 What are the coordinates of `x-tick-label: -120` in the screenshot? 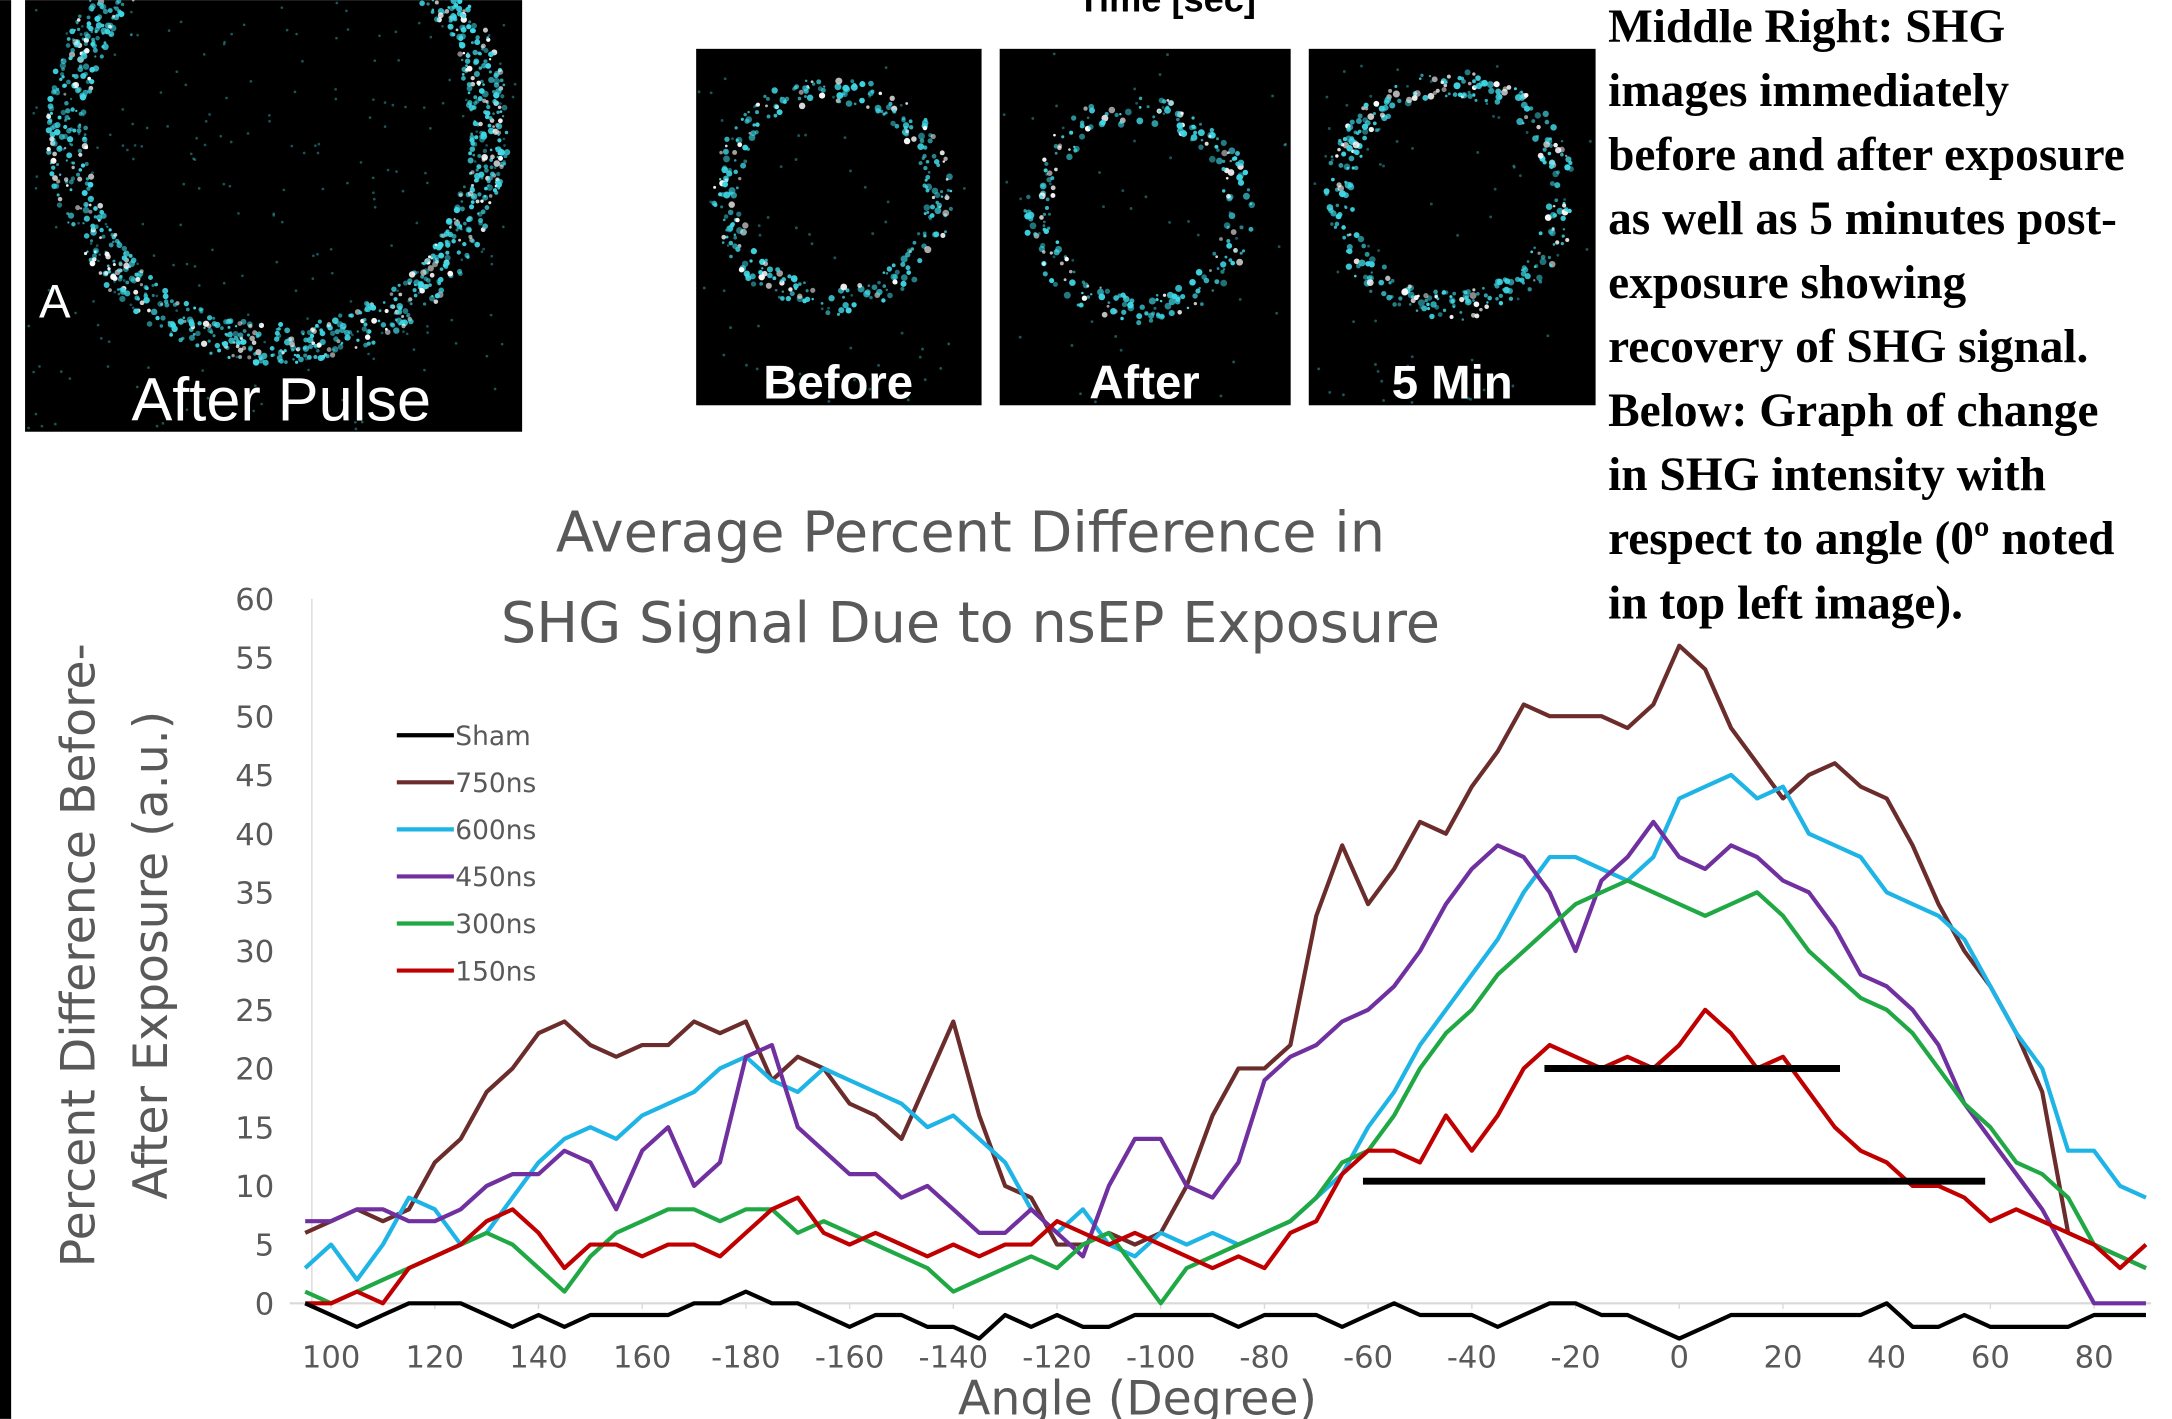 It's located at (1057, 1357).